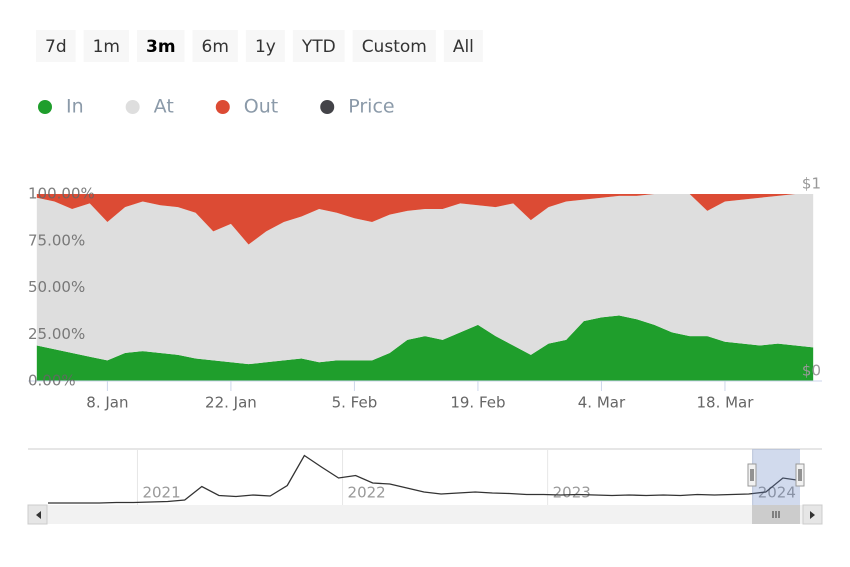 The width and height of the screenshot is (850, 567). Describe the element at coordinates (164, 107) in the screenshot. I see `legend-label: At` at that location.